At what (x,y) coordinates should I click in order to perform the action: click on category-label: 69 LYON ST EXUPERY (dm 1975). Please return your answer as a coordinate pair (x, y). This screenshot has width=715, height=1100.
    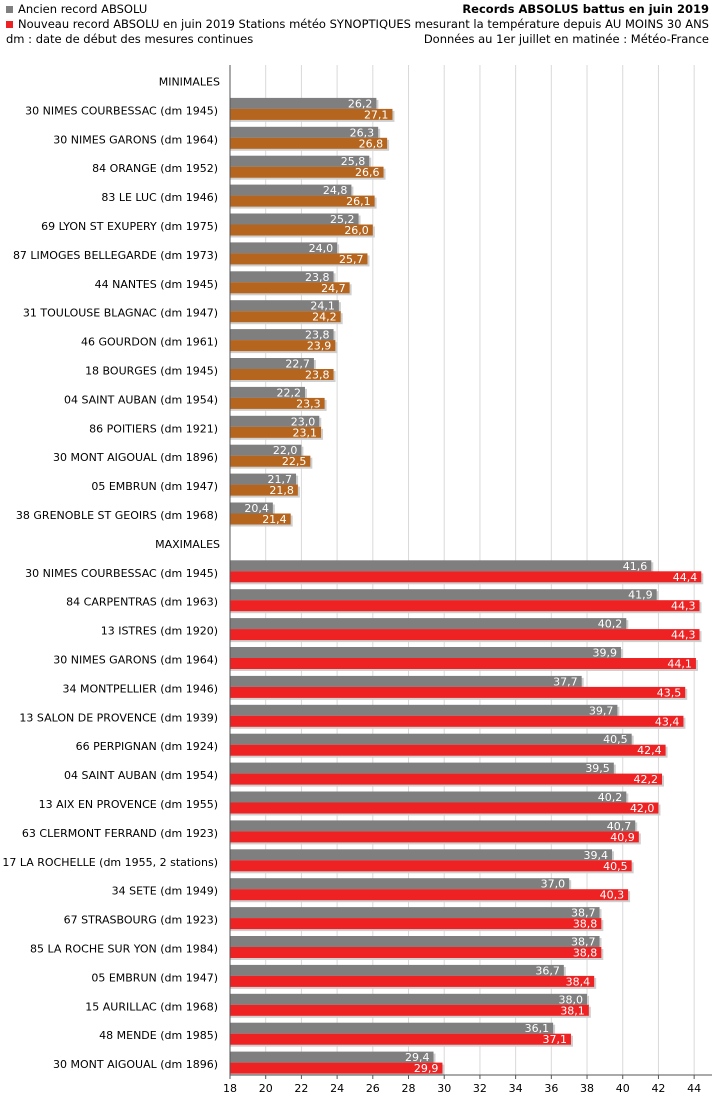
    Looking at the image, I should click on (129, 226).